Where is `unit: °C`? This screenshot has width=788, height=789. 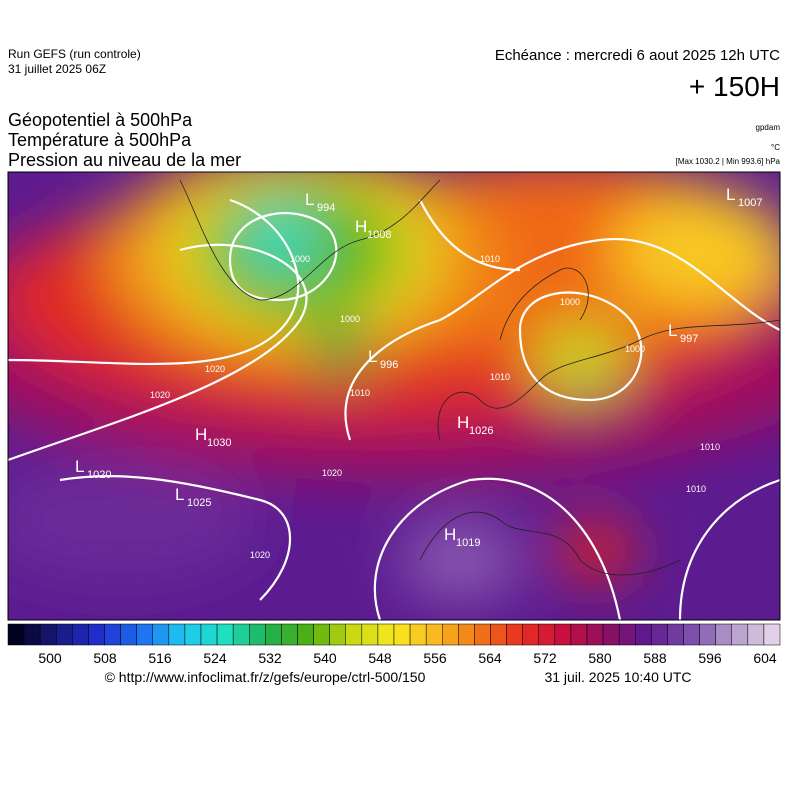
unit: °C is located at coordinates (775, 147).